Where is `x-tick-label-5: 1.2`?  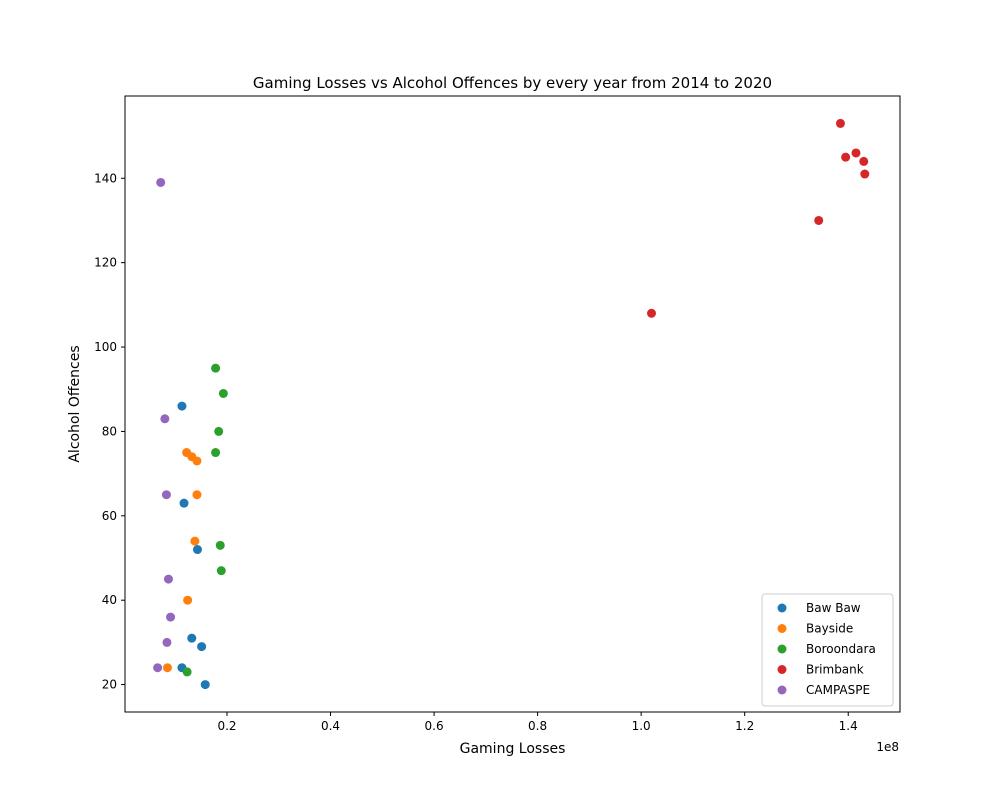
x-tick-label-5: 1.2 is located at coordinates (744, 726).